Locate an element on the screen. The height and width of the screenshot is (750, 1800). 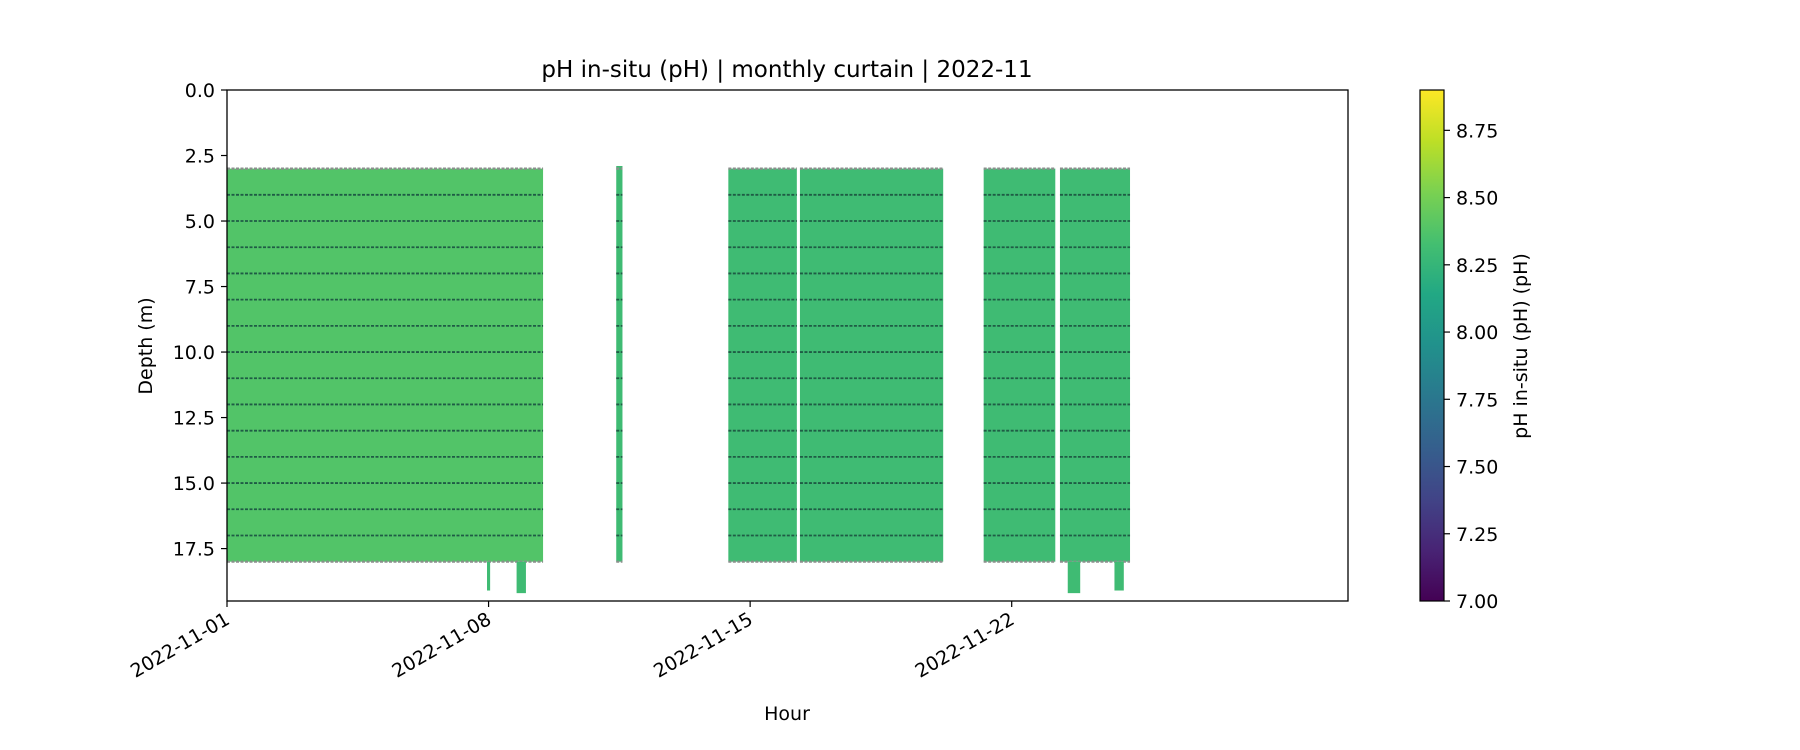
colorbar-tick-label: 7.25 is located at coordinates (1477, 535).